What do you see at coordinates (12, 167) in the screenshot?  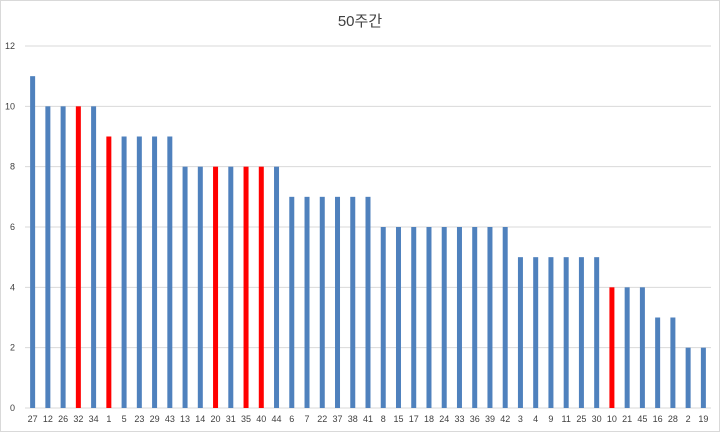 I see `y-tick-label: 8` at bounding box center [12, 167].